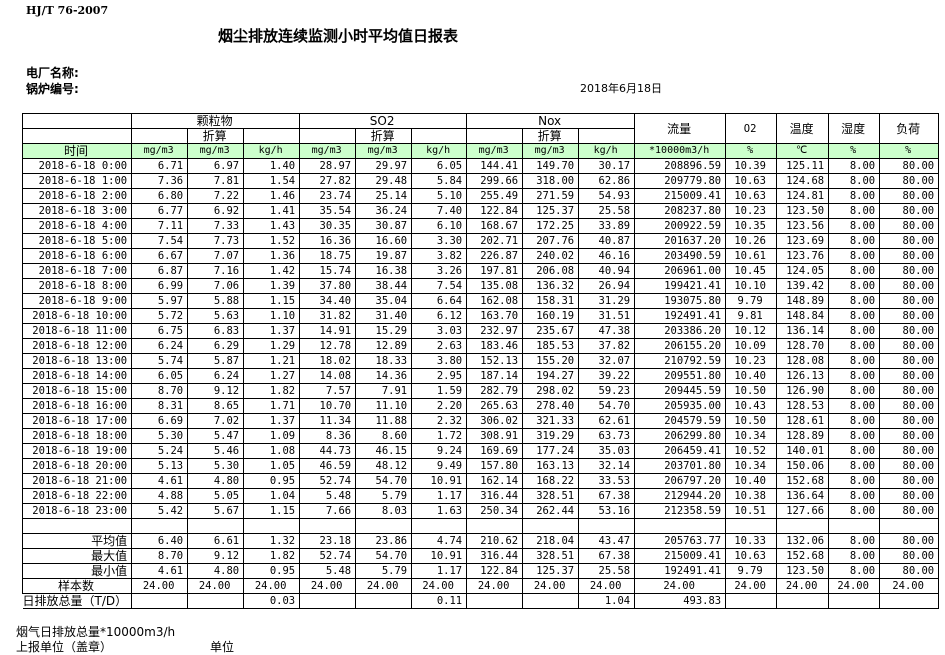 This screenshot has width=945, height=655. What do you see at coordinates (272, 481) in the screenshot?
I see `cell: 0.95` at bounding box center [272, 481].